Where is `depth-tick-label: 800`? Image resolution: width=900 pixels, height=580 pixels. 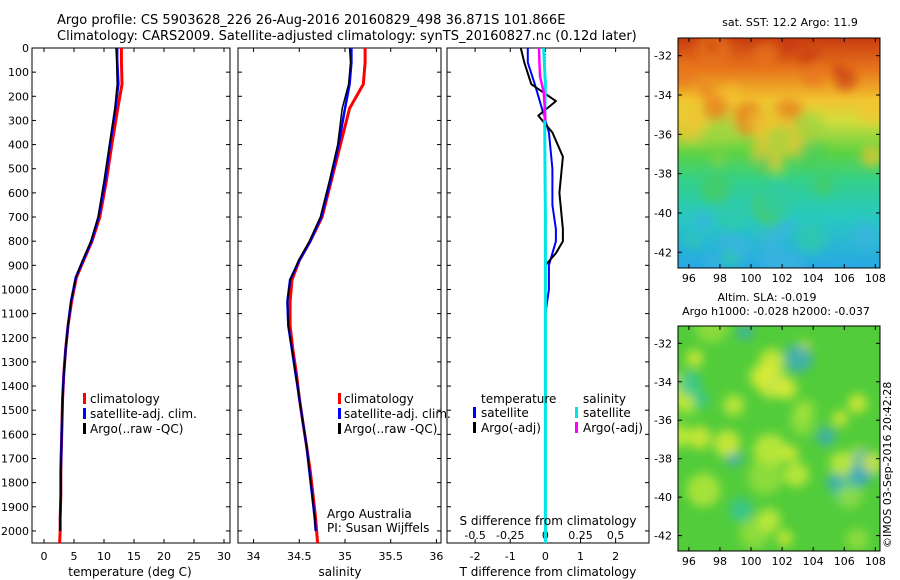 depth-tick-label: 800 is located at coordinates (18, 241).